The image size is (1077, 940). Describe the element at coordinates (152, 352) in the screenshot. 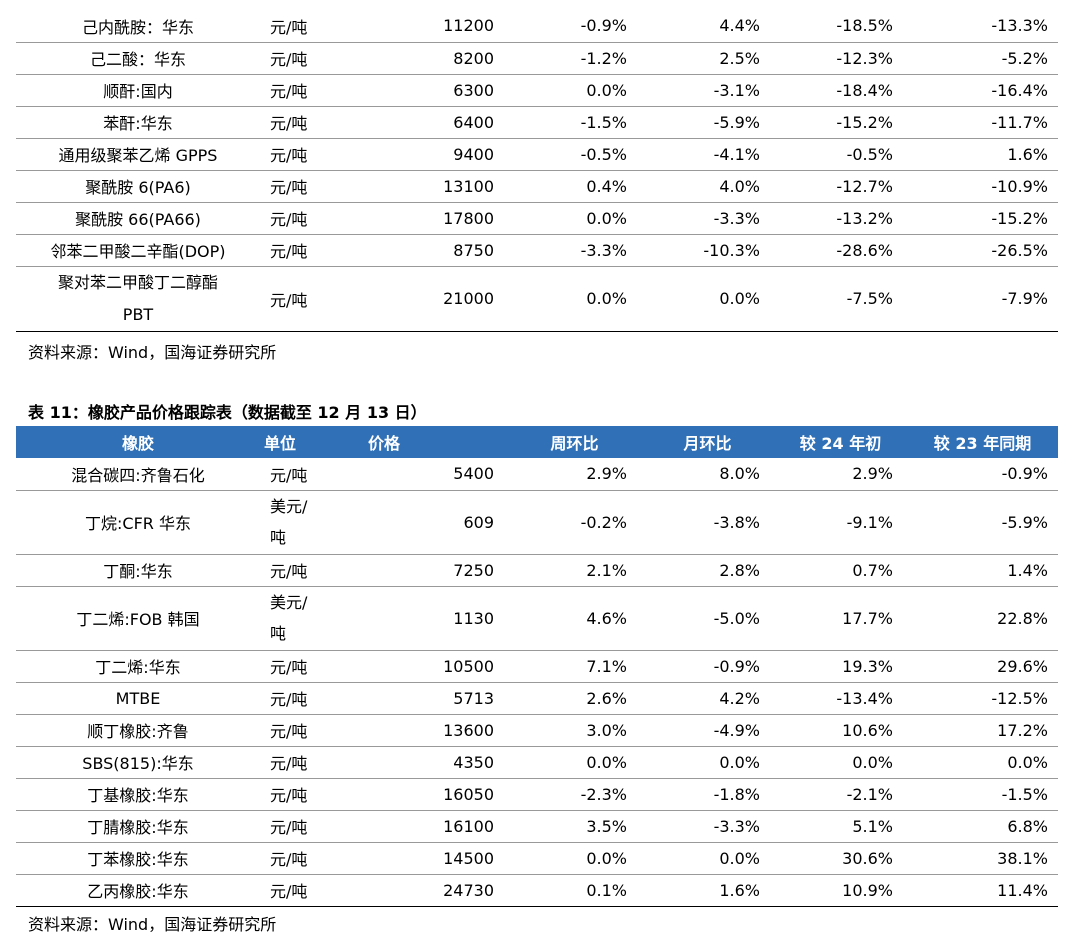

I see `top-table-source-note: 资料来源：Wind，国海证券研究所` at that location.